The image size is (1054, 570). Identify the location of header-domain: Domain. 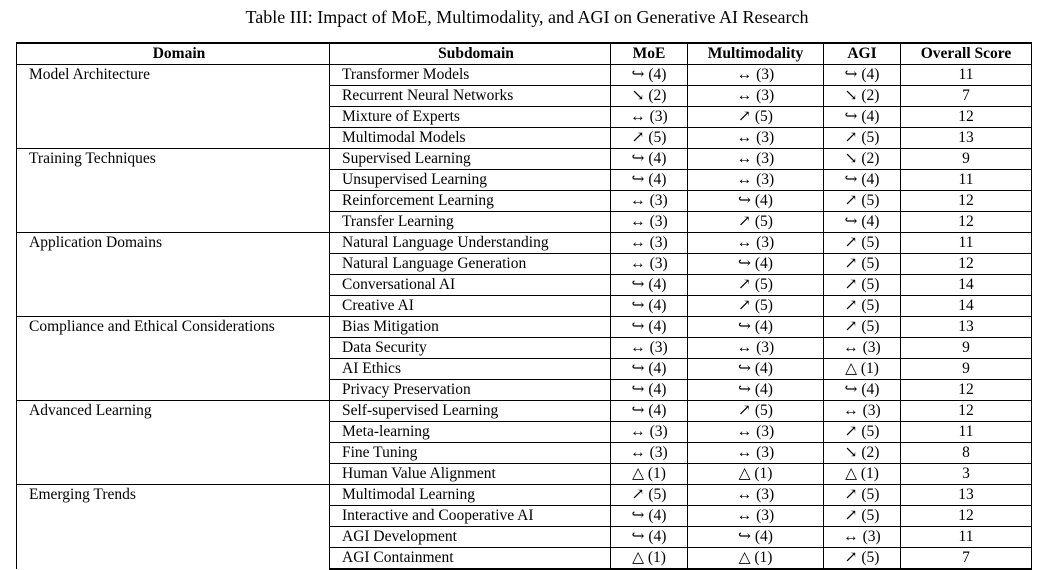
(173, 53).